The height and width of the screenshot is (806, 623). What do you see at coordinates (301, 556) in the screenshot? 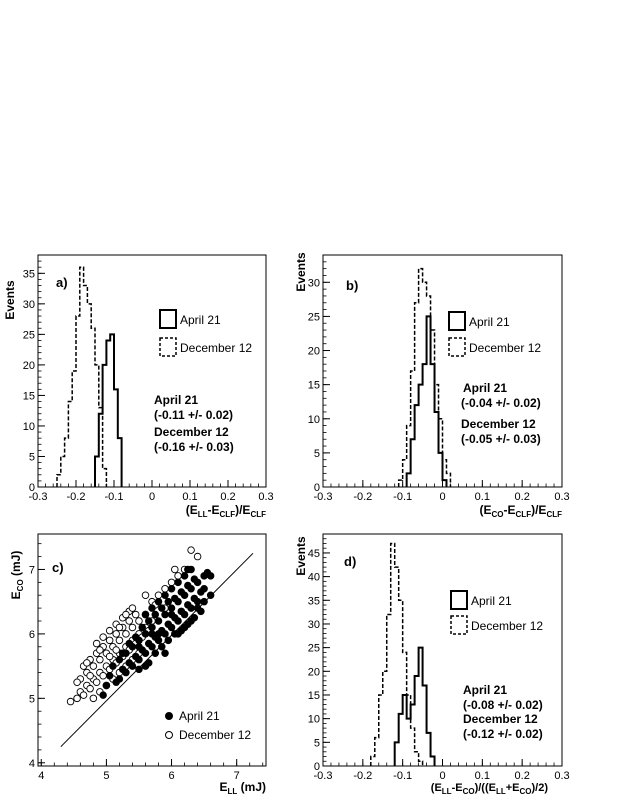
I see `panel-d-ylabel: Events` at bounding box center [301, 556].